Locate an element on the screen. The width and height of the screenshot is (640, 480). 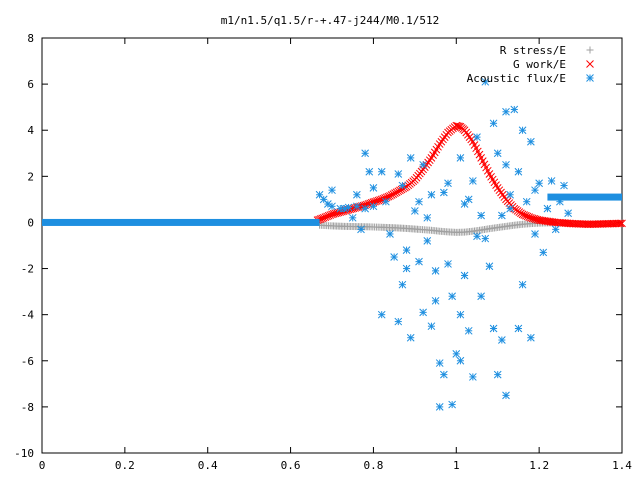
y-tick-label: 2 is located at coordinates (30, 176).